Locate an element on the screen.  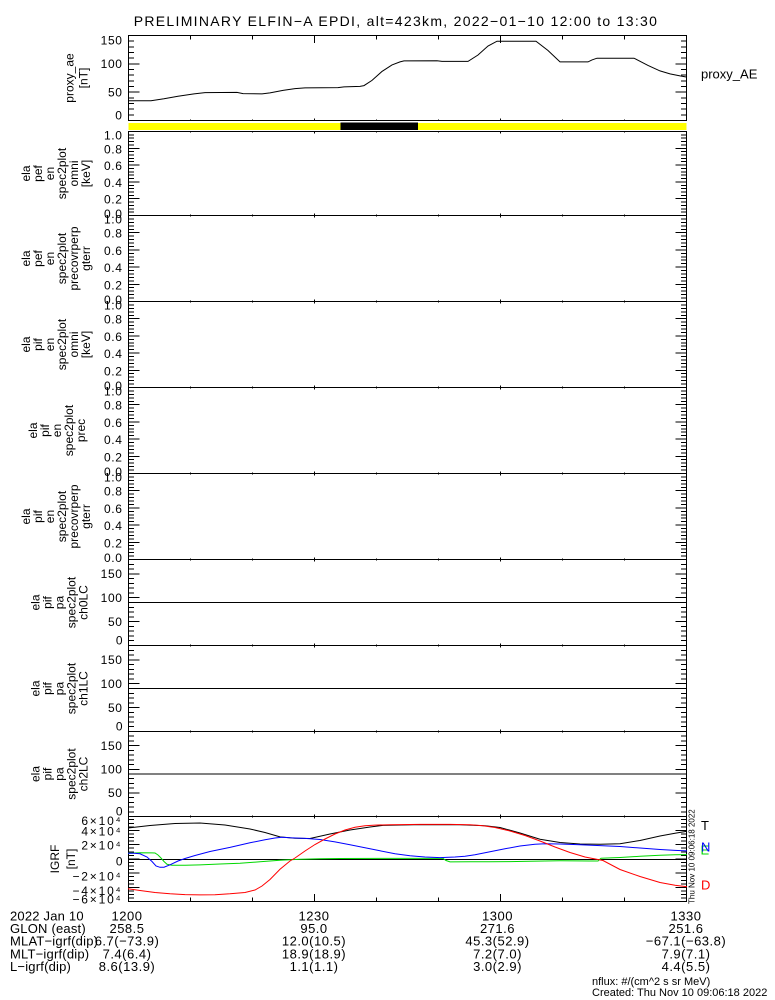
svg-text: −6×10⁴ is located at coordinates (98, 900).